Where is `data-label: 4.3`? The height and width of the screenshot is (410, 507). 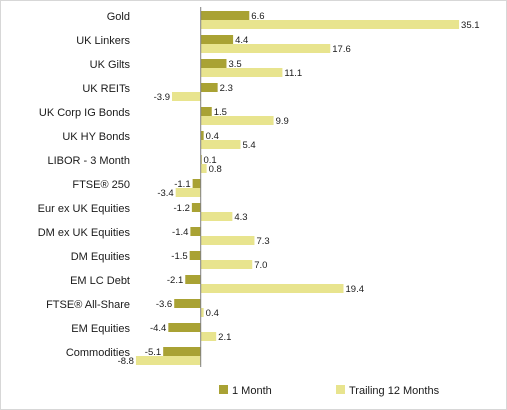
data-label: 4.3 is located at coordinates (240, 217).